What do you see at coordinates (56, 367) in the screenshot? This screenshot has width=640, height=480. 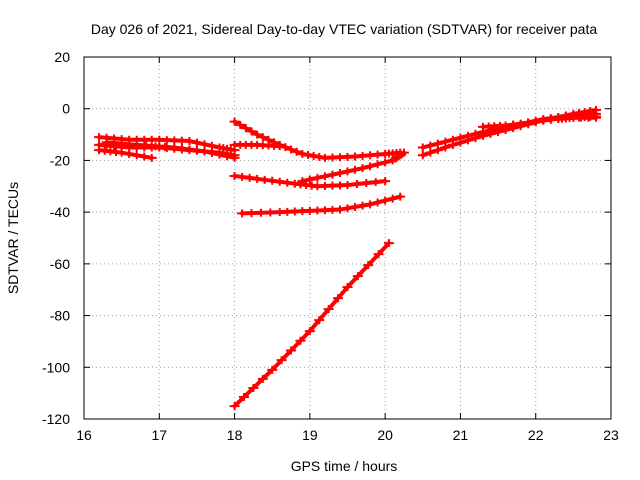 I see `y-tick-label: -100` at bounding box center [56, 367].